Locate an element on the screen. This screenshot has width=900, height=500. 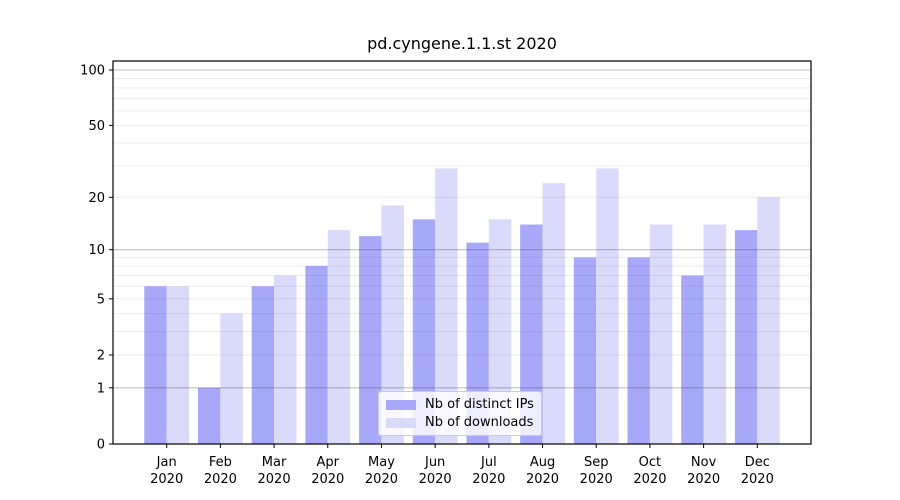
bar-distinct-ips-mar-2020 is located at coordinates (263, 365).